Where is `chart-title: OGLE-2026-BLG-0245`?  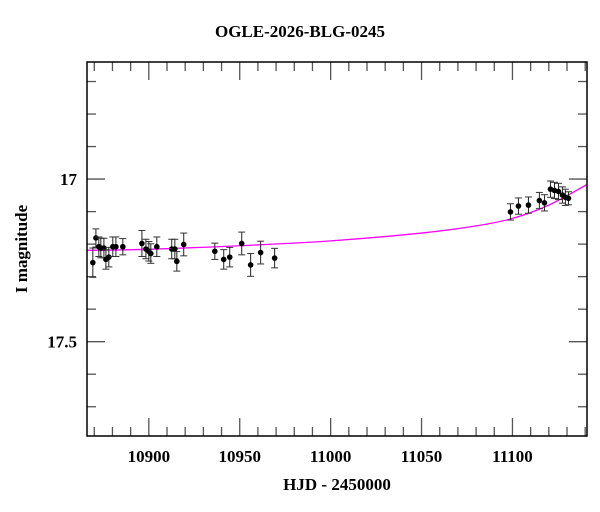
chart-title: OGLE-2026-BLG-0245 is located at coordinates (299, 31).